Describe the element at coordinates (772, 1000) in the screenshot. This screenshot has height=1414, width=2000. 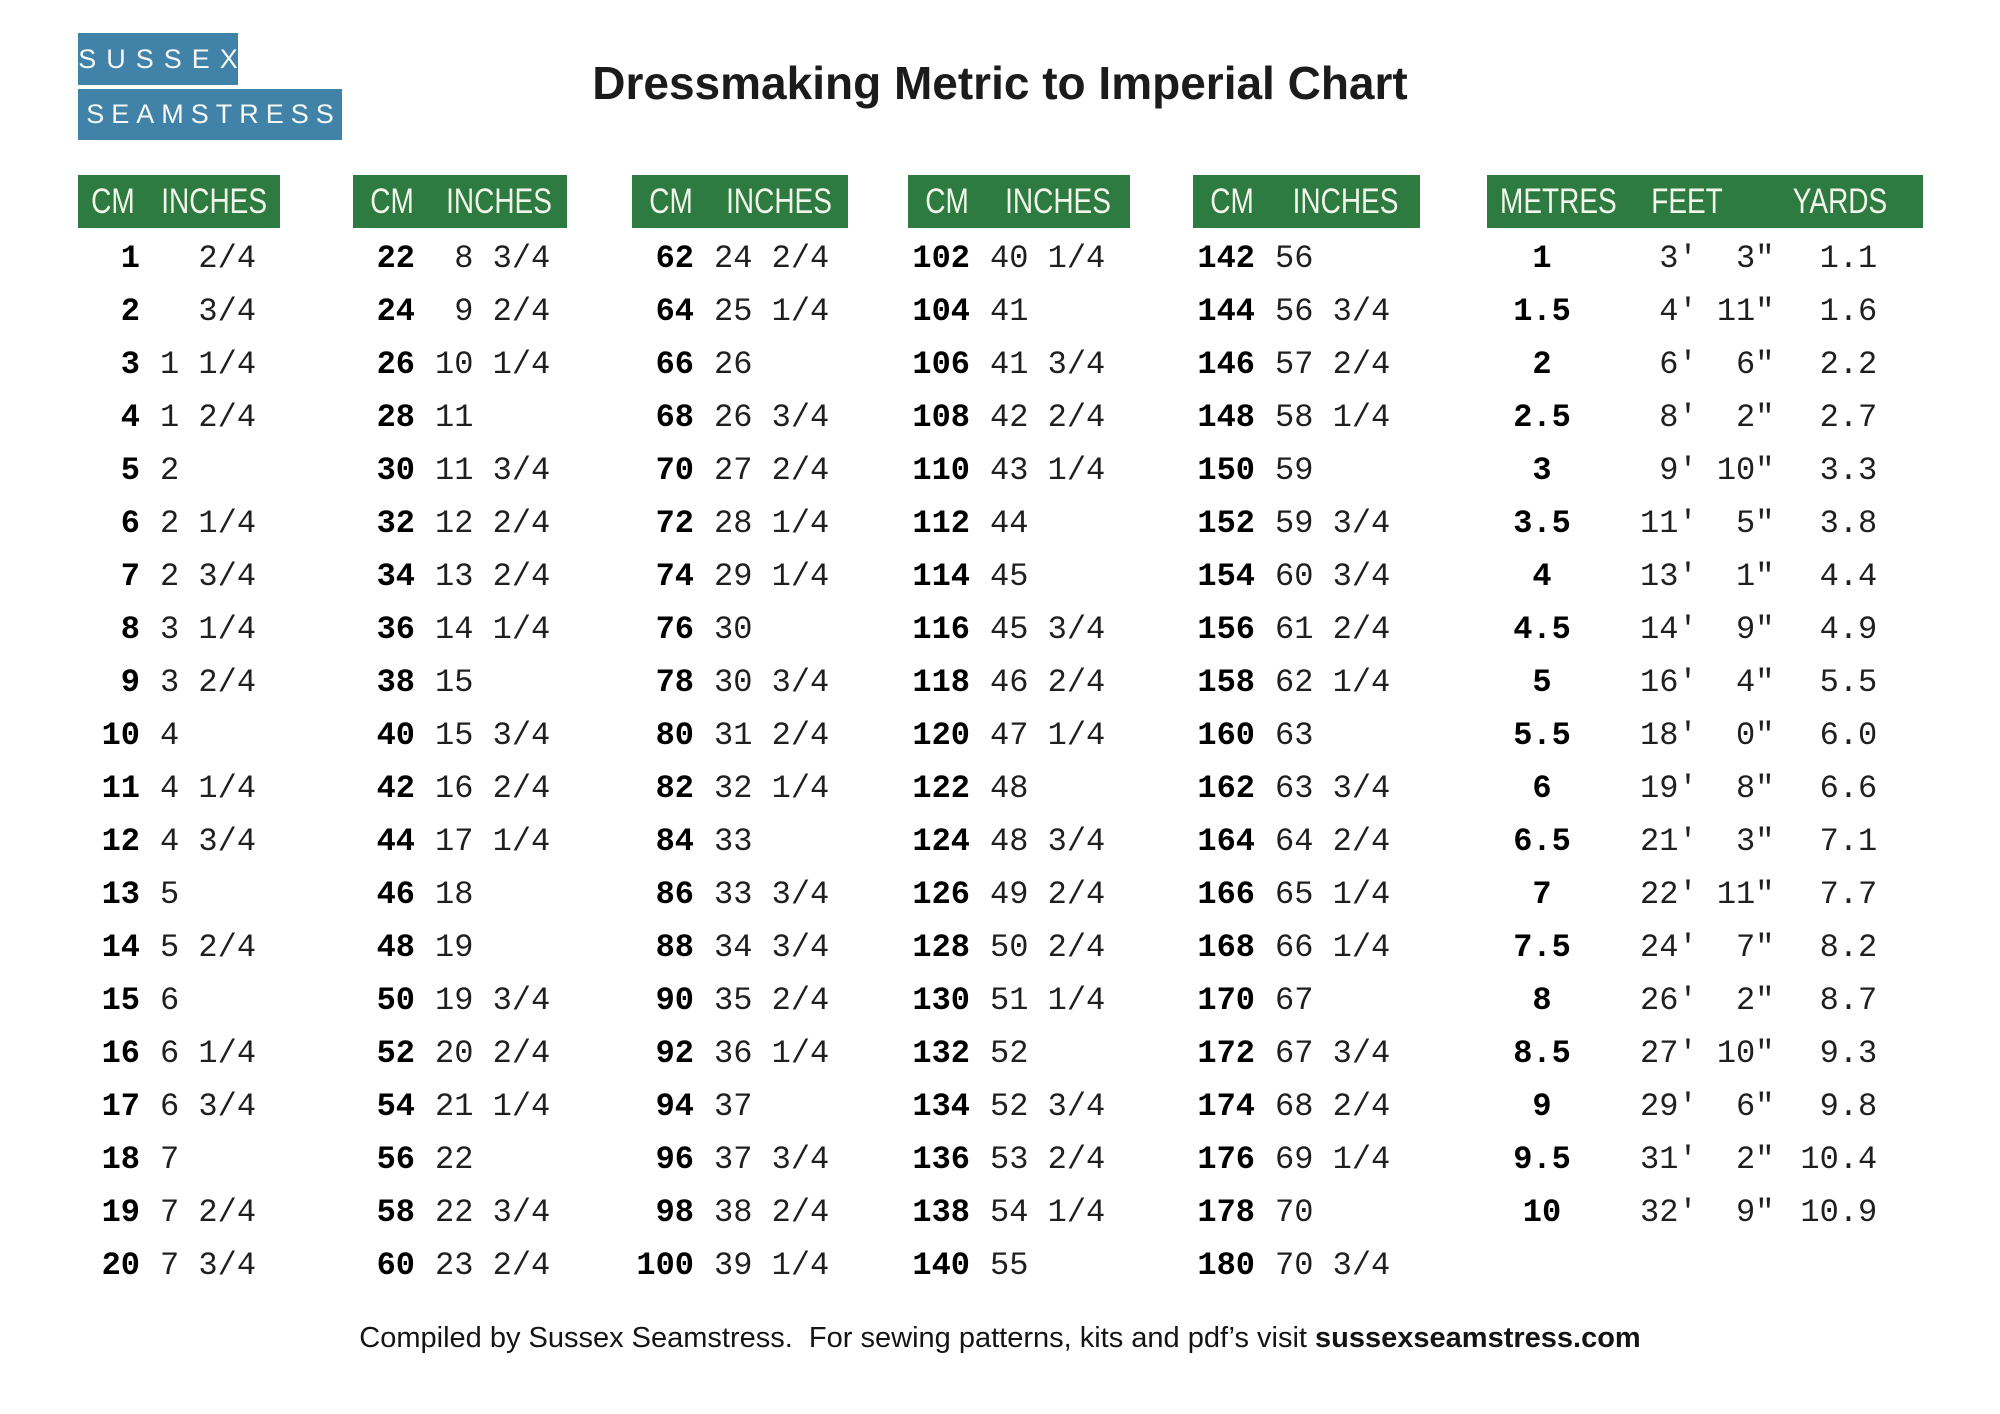
I see `table-cell: 35 2/4` at that location.